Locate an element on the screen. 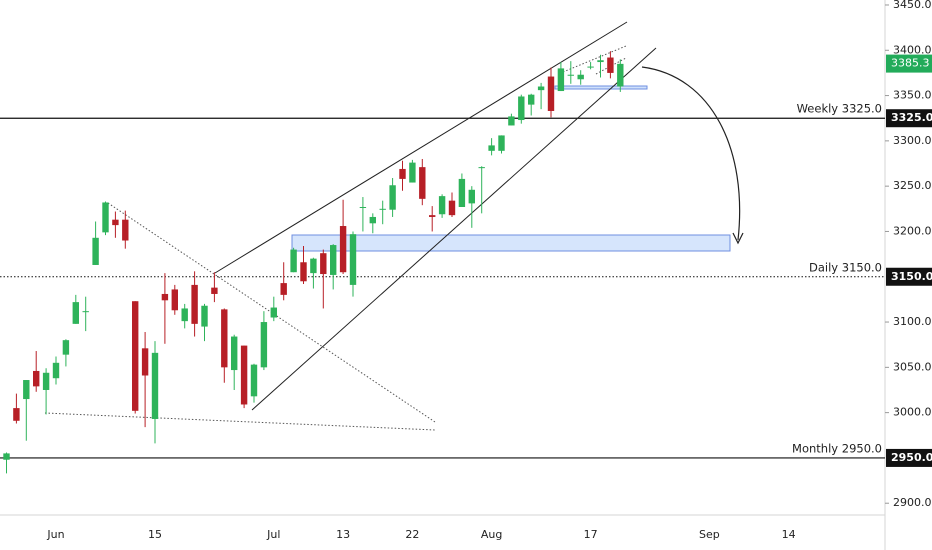 The image size is (932, 550). level-label: Monthly 2950.0 is located at coordinates (837, 448).